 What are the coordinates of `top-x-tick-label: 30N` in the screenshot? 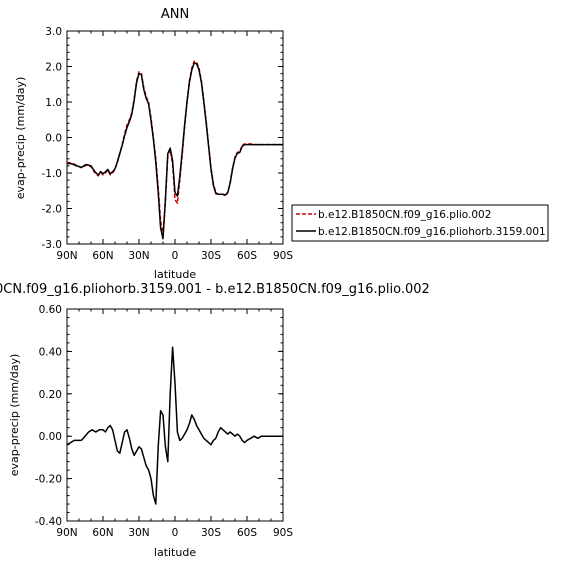 It's located at (138, 256).